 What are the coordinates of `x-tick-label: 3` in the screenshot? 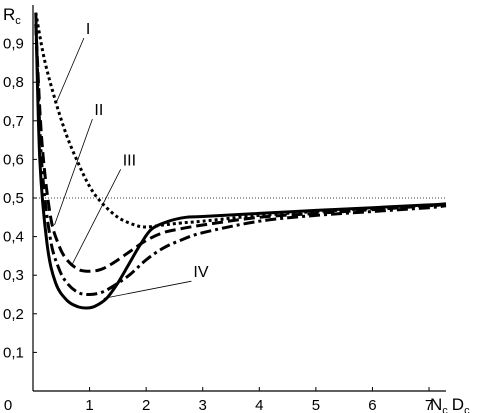 It's located at (203, 405).